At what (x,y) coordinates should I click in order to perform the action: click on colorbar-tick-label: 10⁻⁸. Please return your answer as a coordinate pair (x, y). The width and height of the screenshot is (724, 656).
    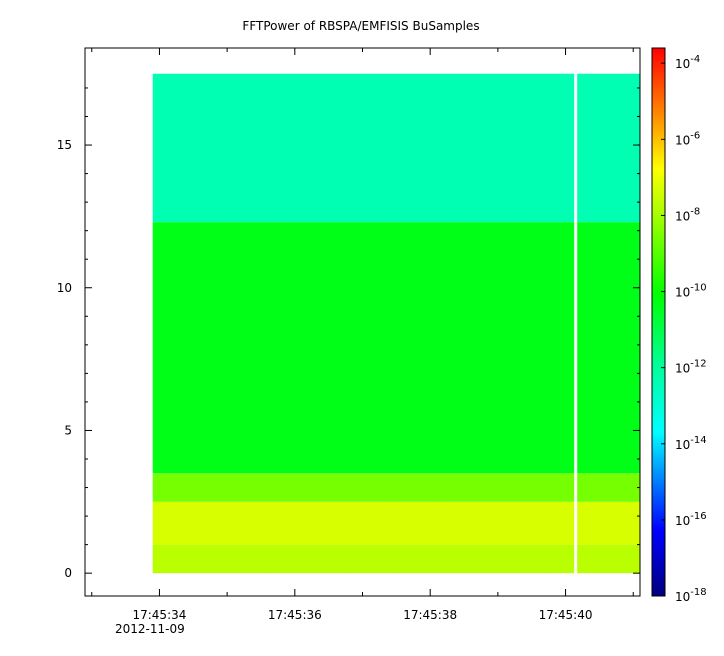
    Looking at the image, I should click on (687, 214).